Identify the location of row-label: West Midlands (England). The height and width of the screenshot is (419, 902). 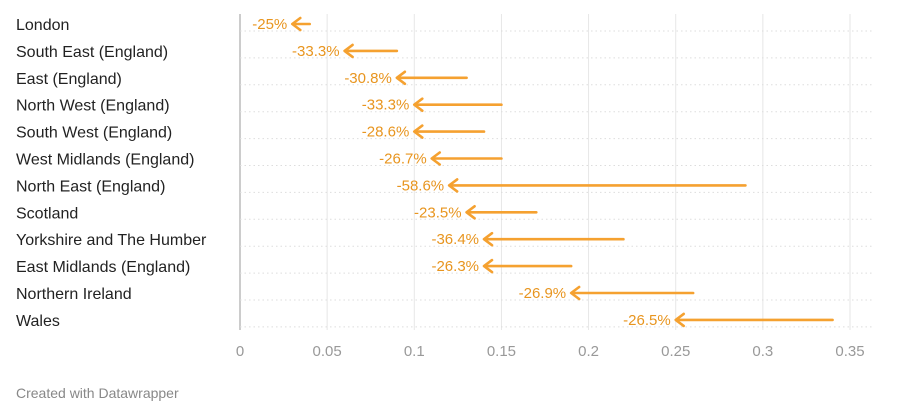
(105, 160).